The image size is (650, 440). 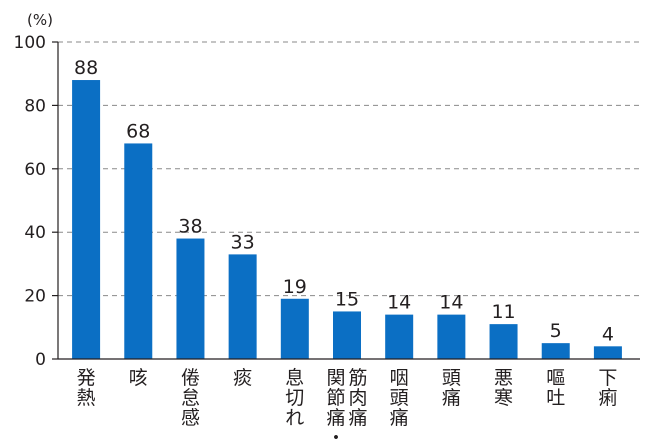 I want to click on x-tick-label: 倦怠感, so click(x=190, y=398).